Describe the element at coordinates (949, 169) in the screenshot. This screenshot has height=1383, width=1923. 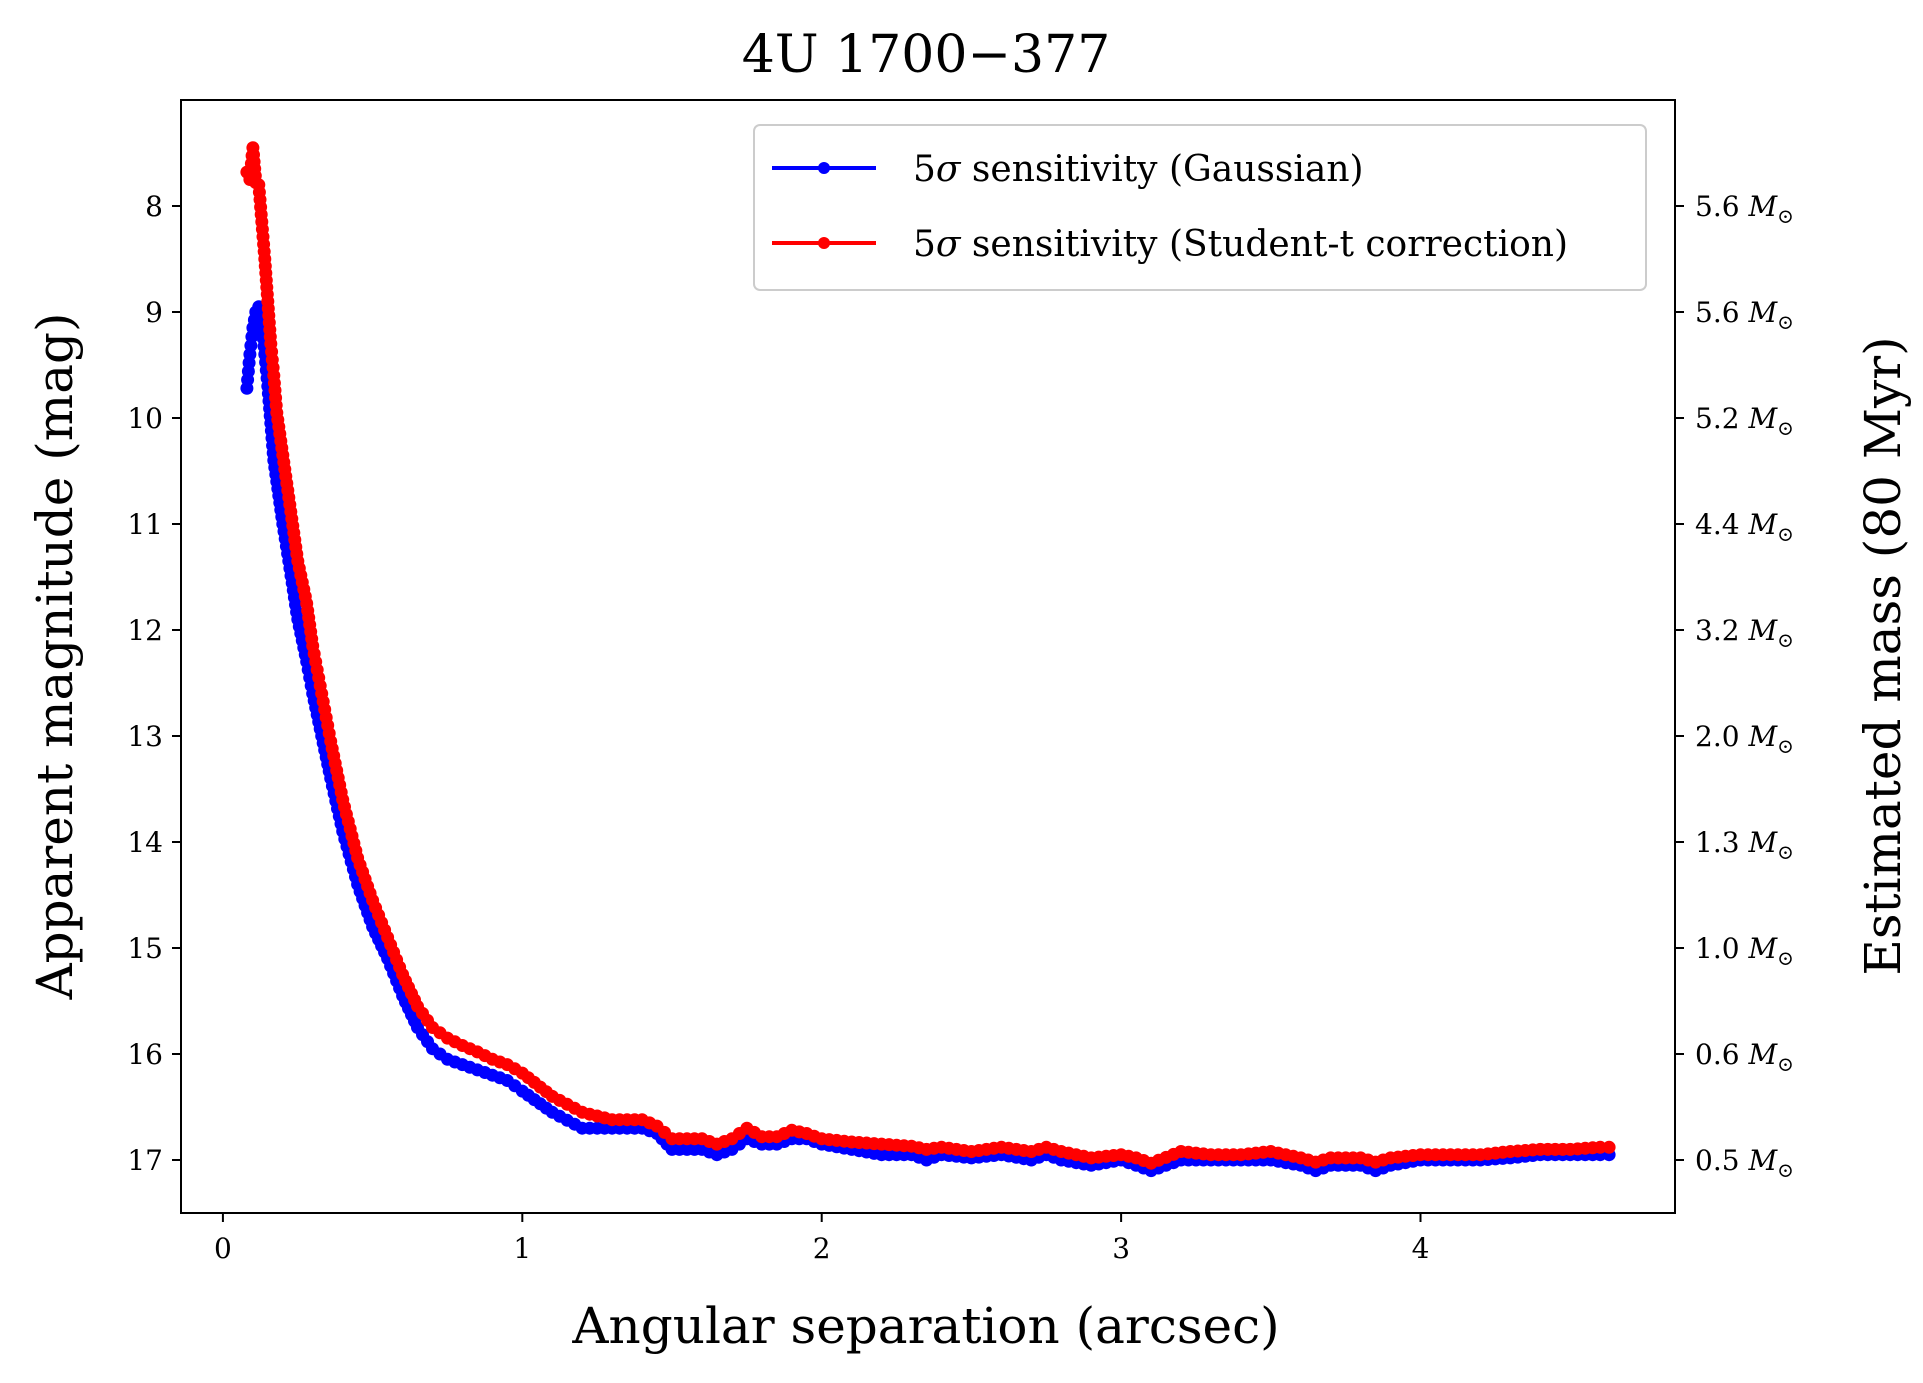
I see `legend-gaussian-sigma: σ` at that location.